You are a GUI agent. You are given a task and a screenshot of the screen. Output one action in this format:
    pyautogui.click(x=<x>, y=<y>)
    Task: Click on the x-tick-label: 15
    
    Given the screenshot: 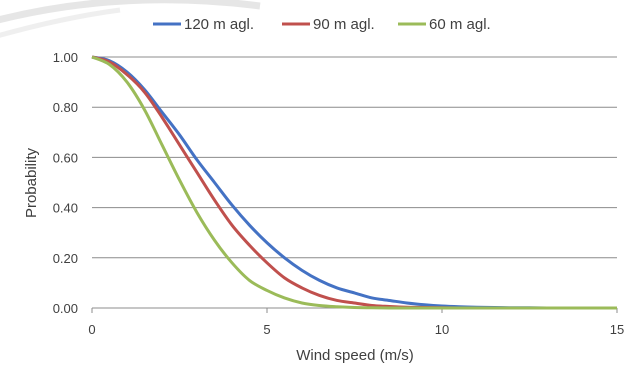 What is the action you would take?
    pyautogui.click(x=617, y=329)
    